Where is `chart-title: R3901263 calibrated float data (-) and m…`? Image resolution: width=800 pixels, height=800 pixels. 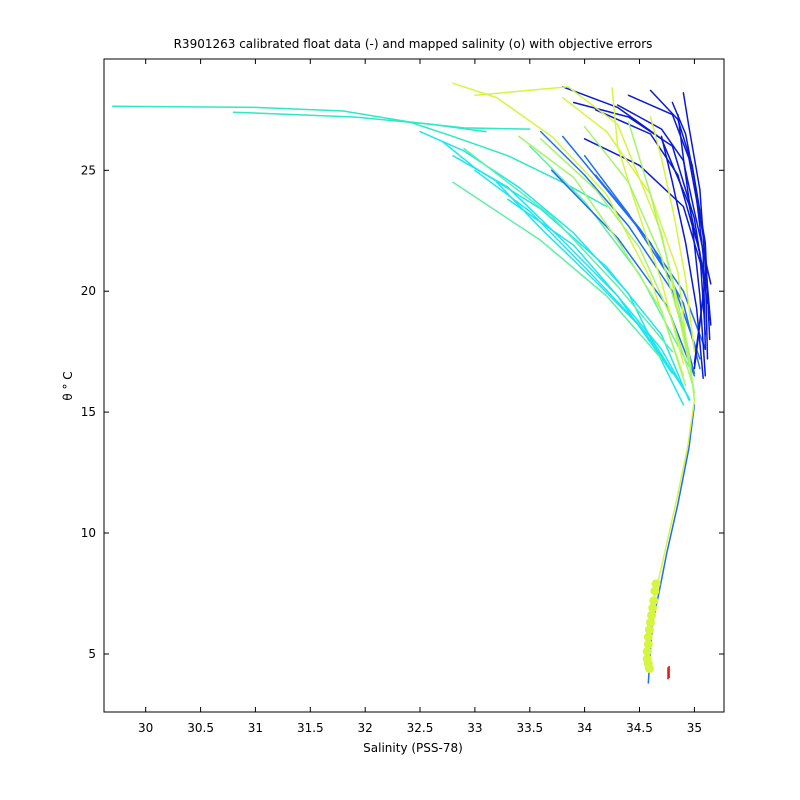 chart-title: R3901263 calibrated float data (-) and m… is located at coordinates (413, 44).